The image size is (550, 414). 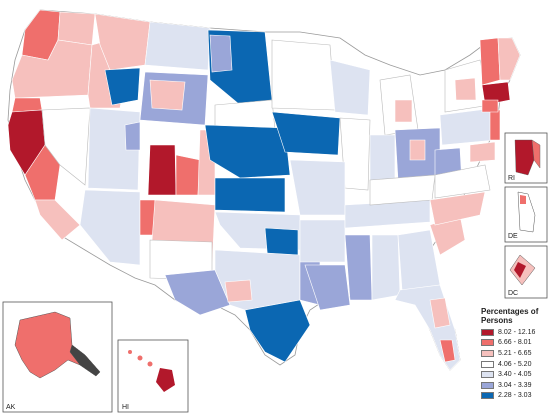 I want to click on legend-row: 4.06 - 5.20, so click(x=514, y=364).